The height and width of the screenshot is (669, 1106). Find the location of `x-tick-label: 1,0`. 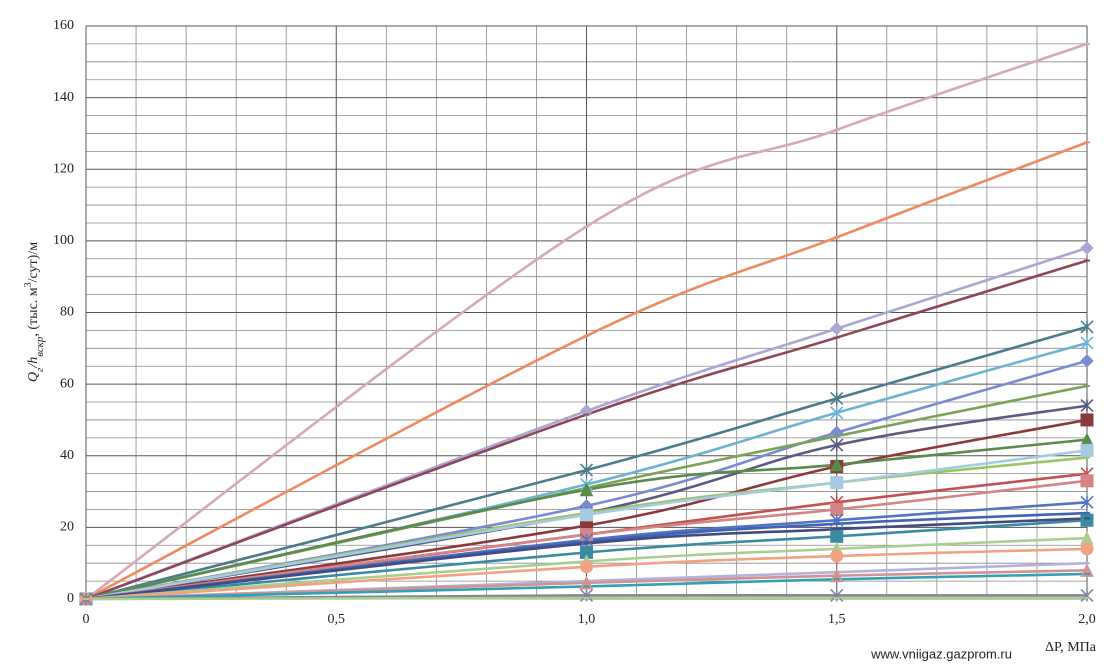

x-tick-label: 1,0 is located at coordinates (587, 619).